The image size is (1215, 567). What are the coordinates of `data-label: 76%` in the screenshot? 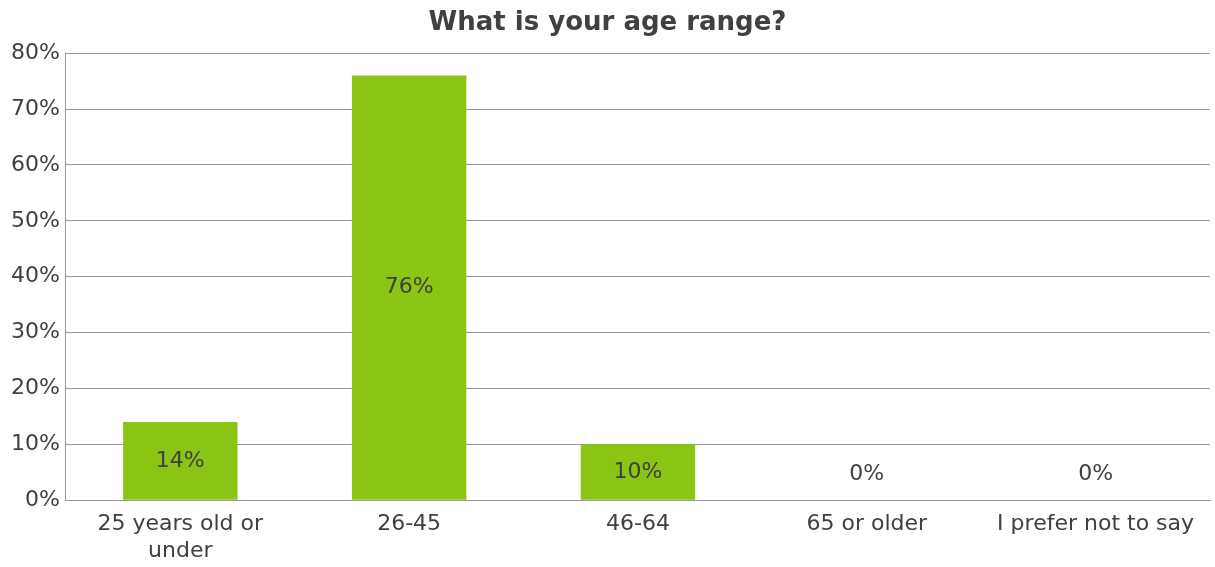 It's located at (409, 286).